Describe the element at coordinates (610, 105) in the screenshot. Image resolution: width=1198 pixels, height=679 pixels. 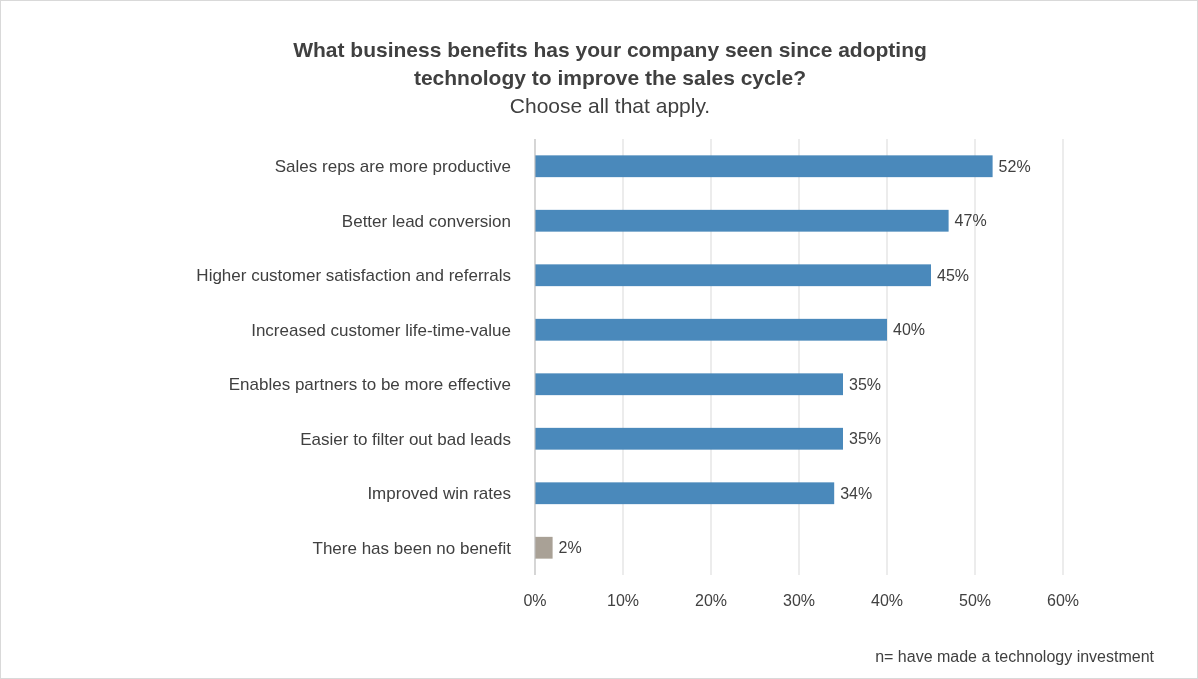
I see `chart-subtitle: Choose all that apply.` at that location.